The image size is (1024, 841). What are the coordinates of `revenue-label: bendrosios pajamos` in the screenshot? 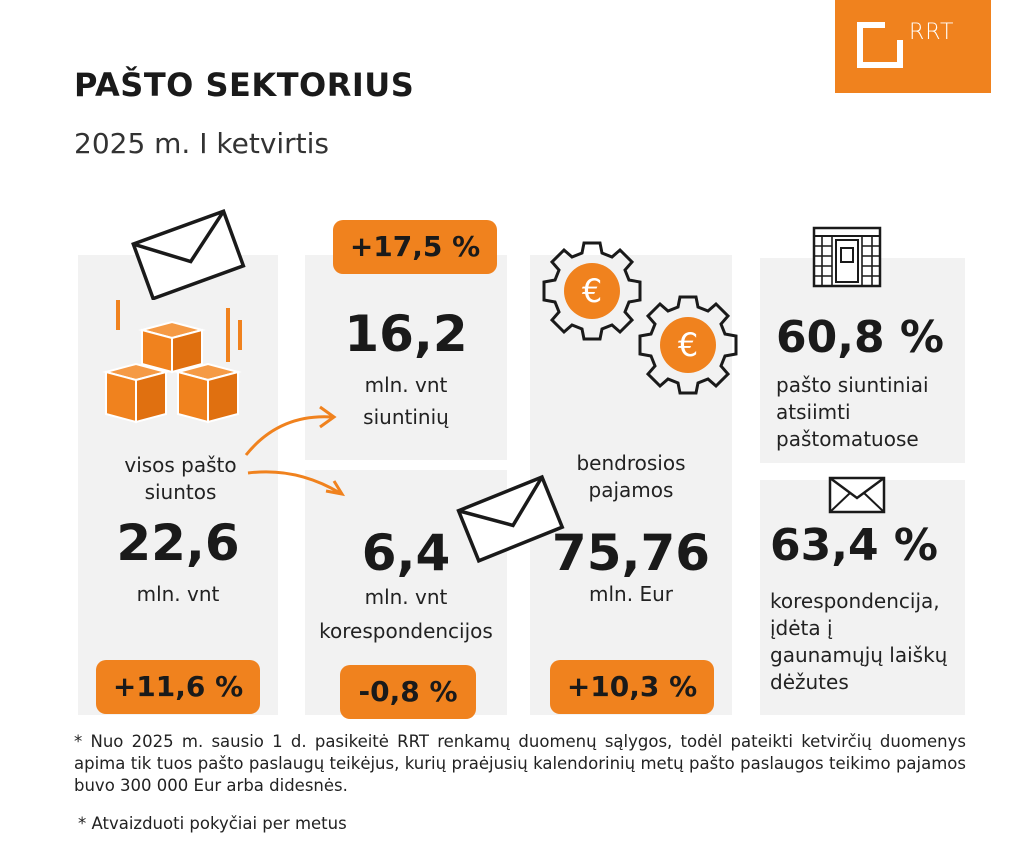 It's located at (631, 476).